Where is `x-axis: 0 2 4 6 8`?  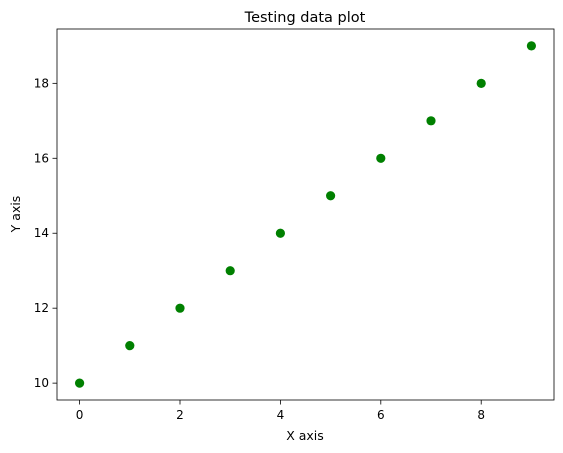
x-axis: 0 2 4 6 8 is located at coordinates (280, 411).